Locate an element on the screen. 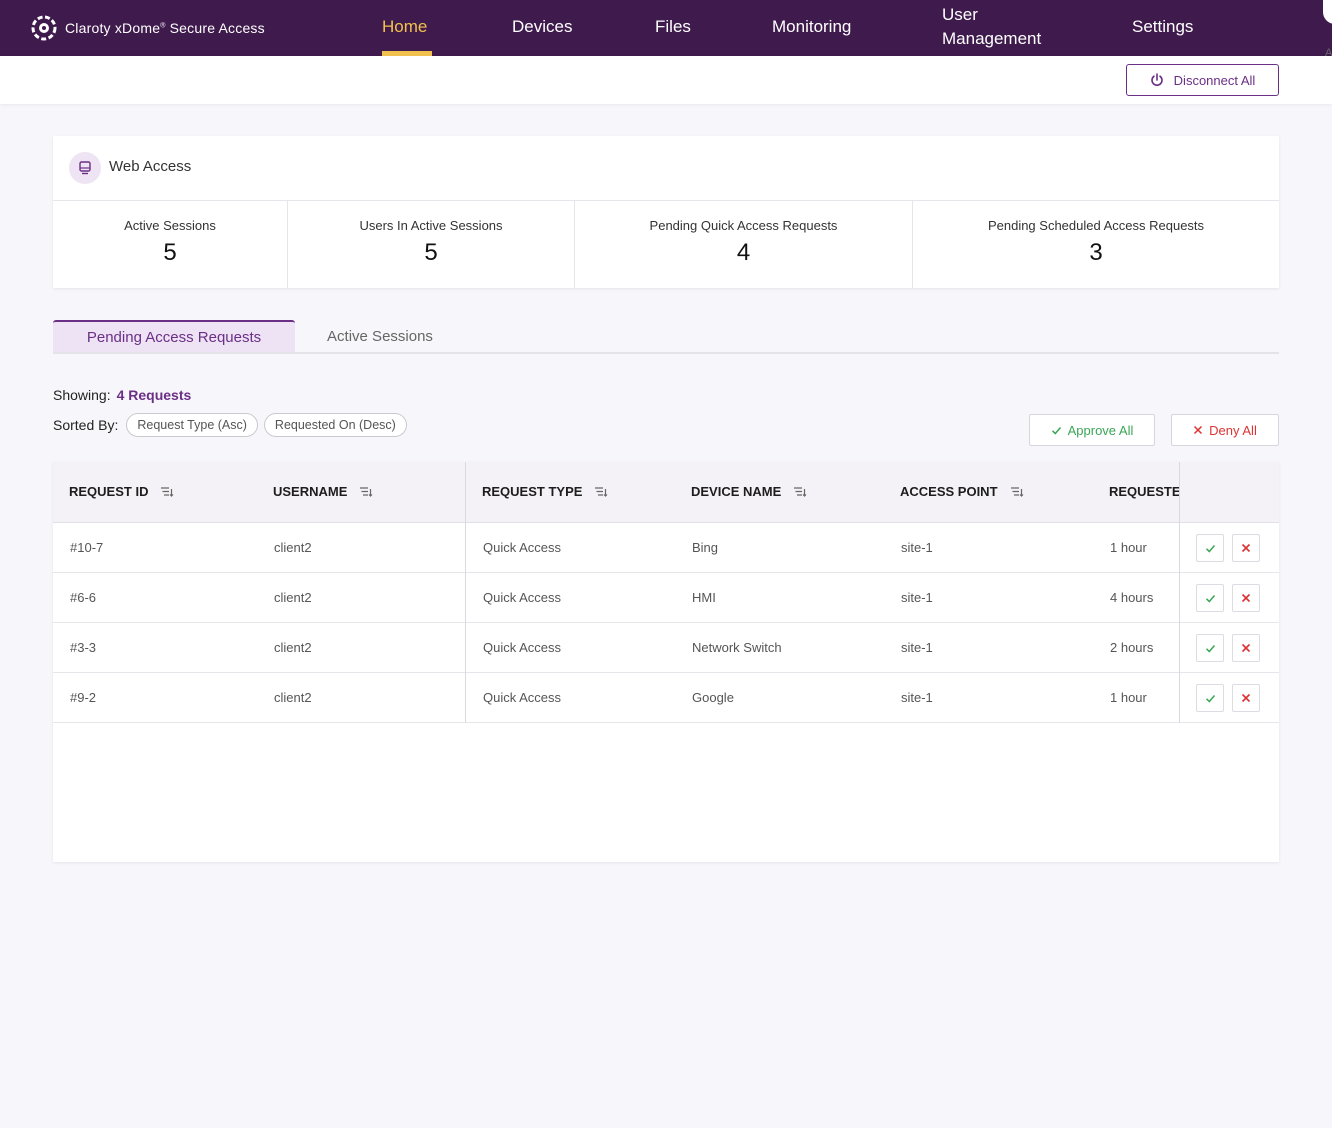  stat-label: Active Sessions is located at coordinates (170, 225).